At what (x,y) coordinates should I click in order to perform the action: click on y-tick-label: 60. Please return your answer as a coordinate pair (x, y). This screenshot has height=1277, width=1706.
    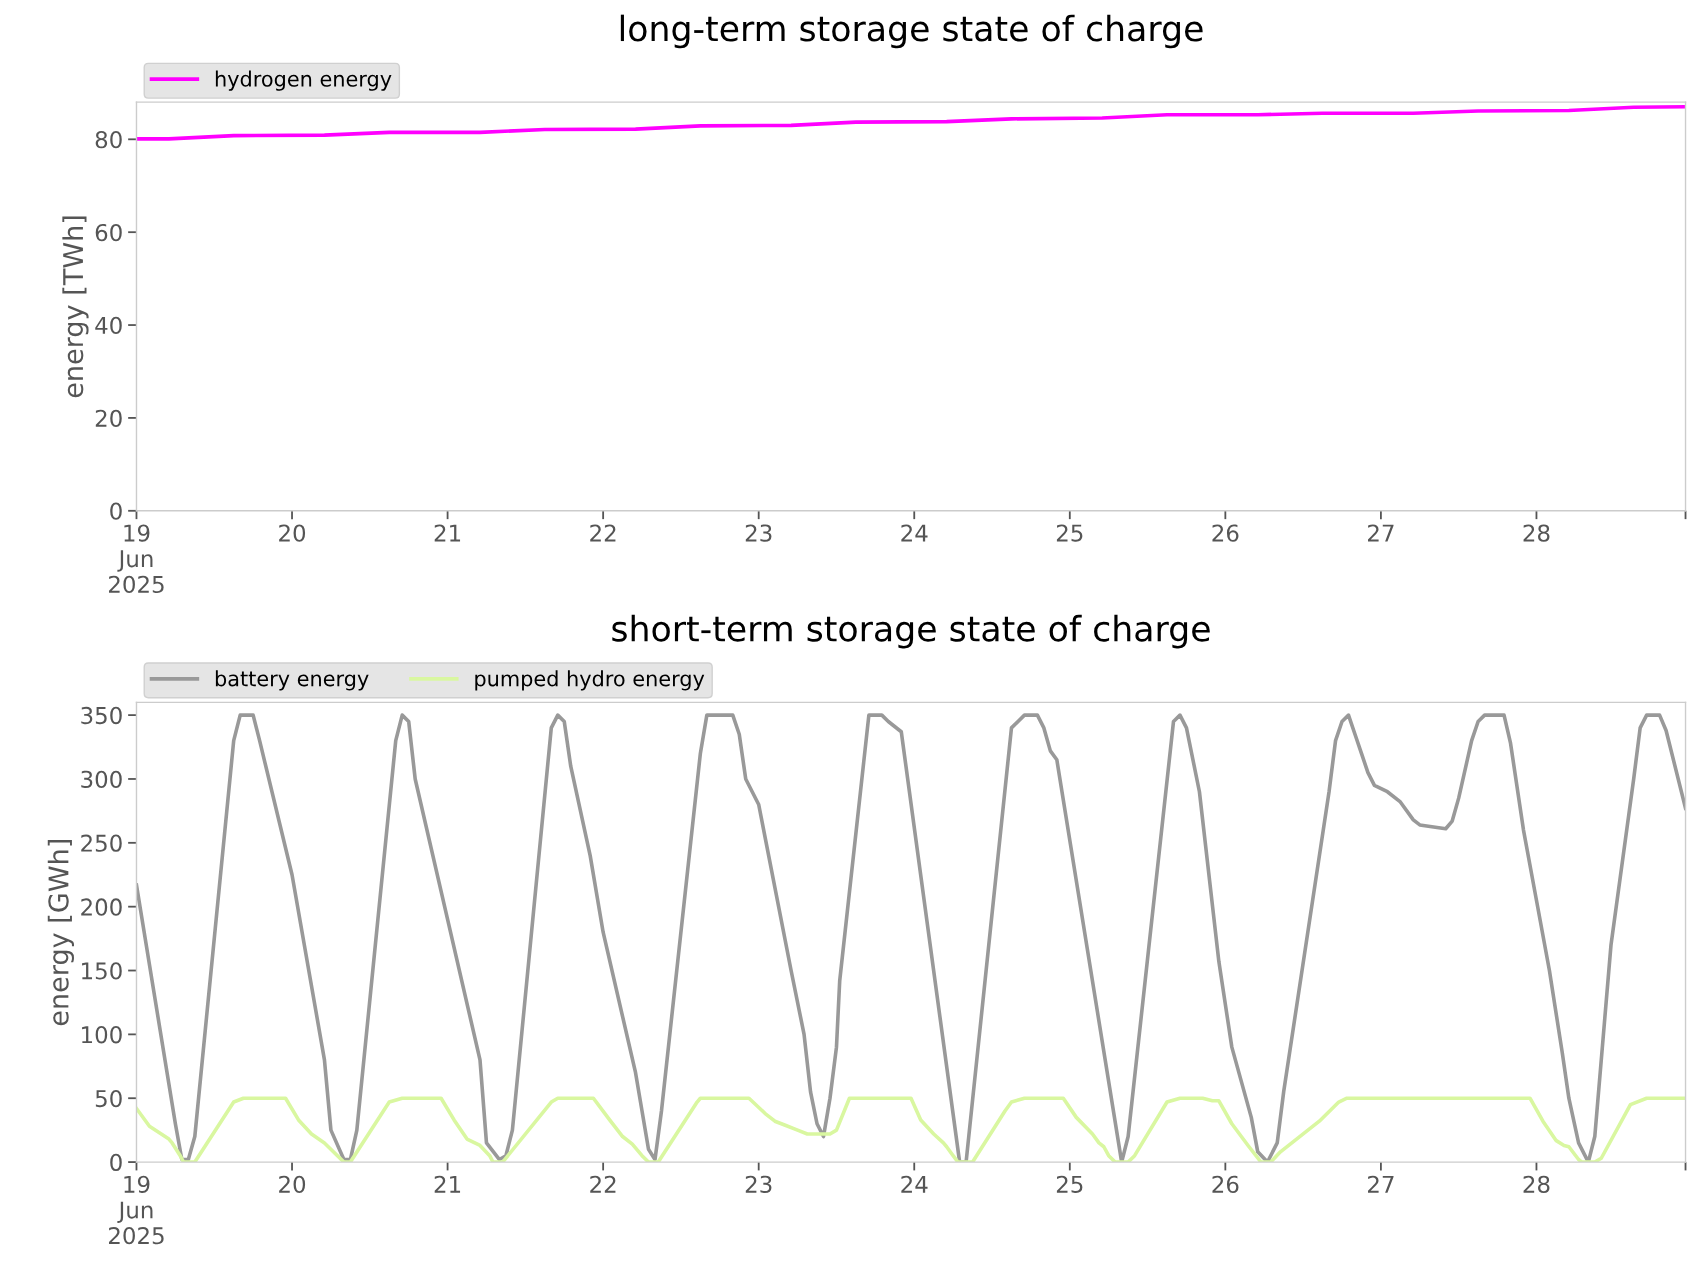
    Looking at the image, I should click on (108, 232).